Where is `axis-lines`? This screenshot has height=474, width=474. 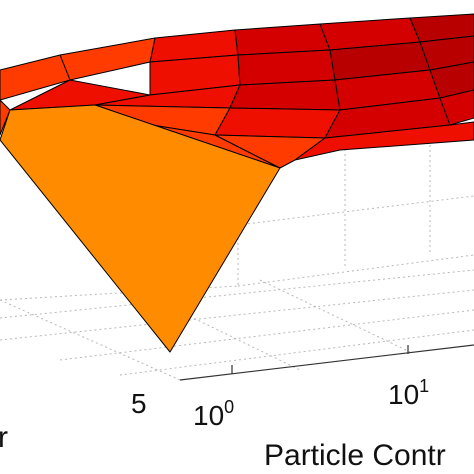 axis-lines is located at coordinates (326, 362).